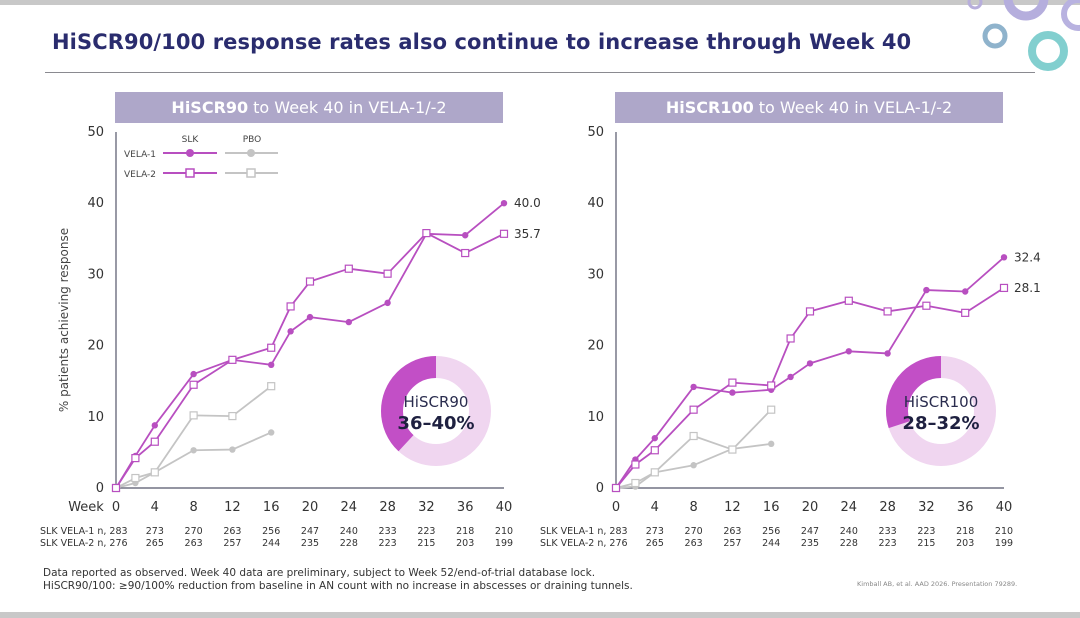  What do you see at coordinates (810, 543) in the screenshot?
I see `n-table-cell: 235` at bounding box center [810, 543].